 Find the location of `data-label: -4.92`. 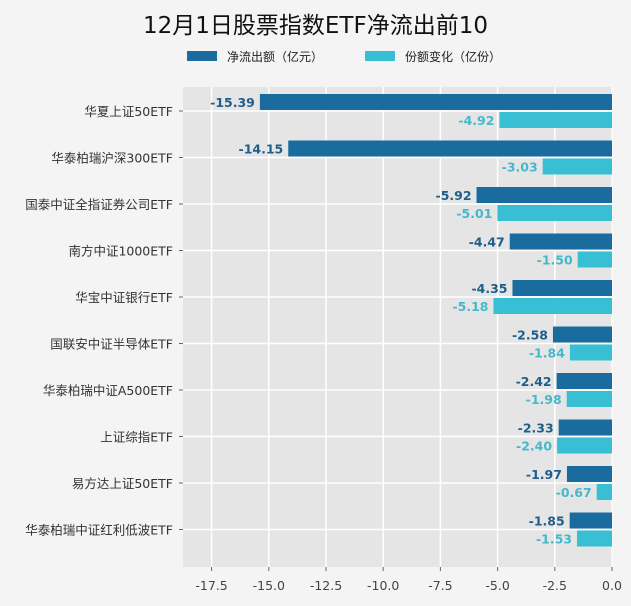

data-label: -4.92 is located at coordinates (476, 120).